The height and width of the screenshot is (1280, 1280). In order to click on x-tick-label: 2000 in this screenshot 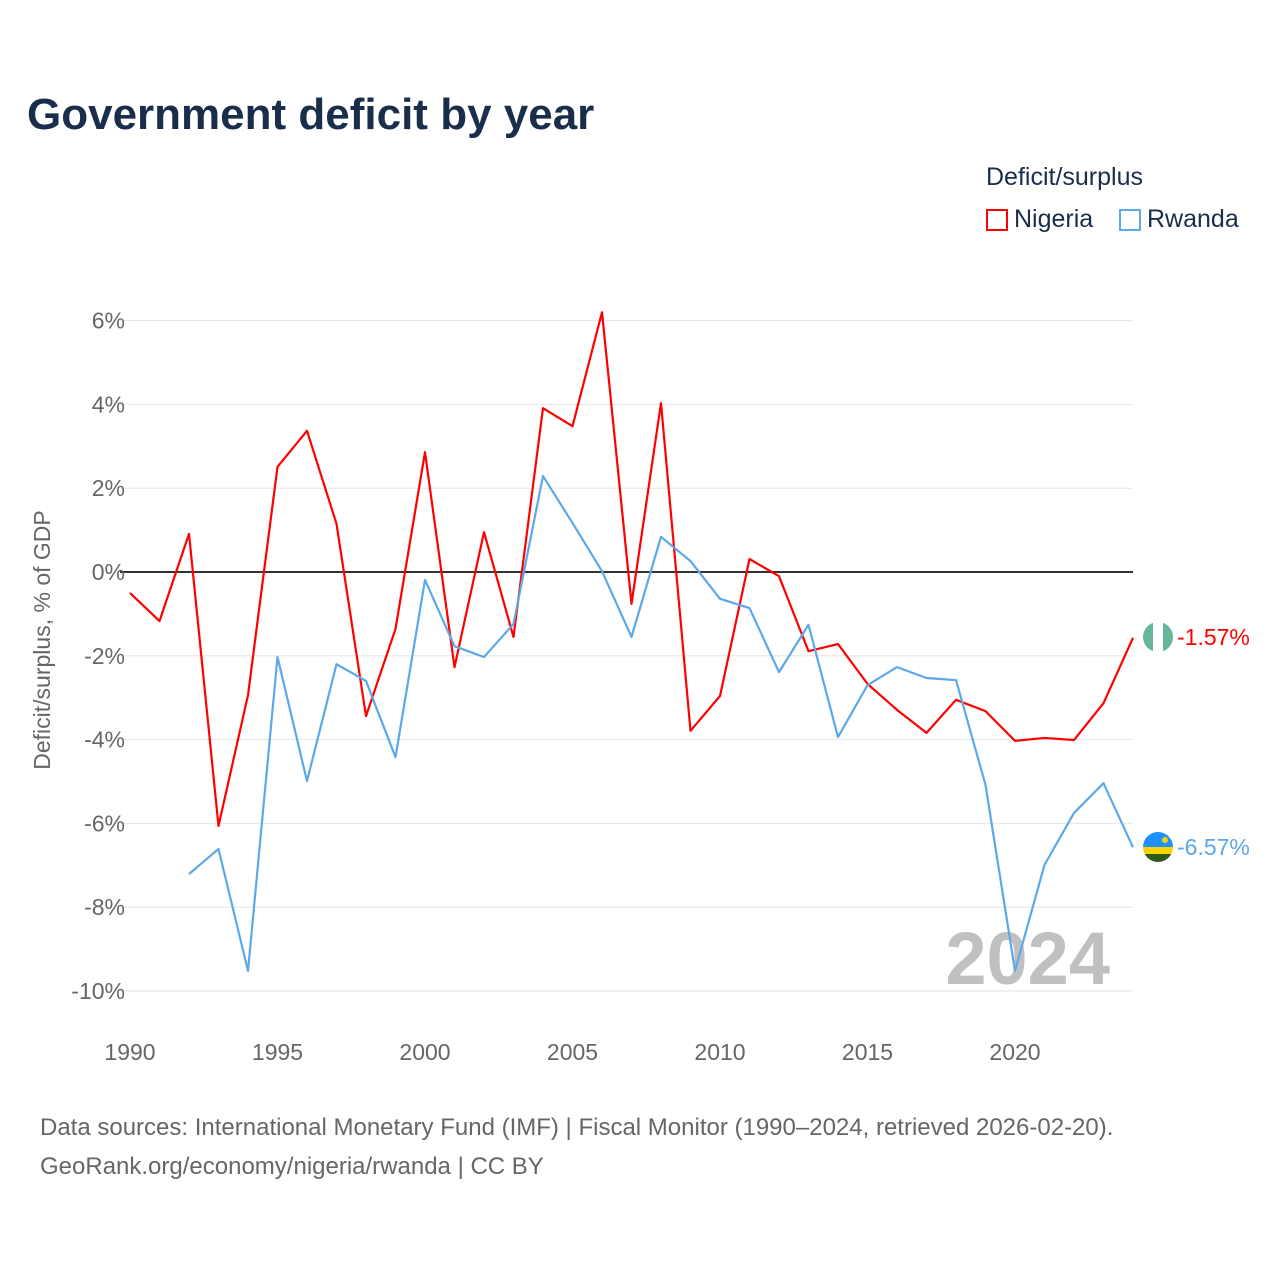, I will do `click(424, 1052)`.